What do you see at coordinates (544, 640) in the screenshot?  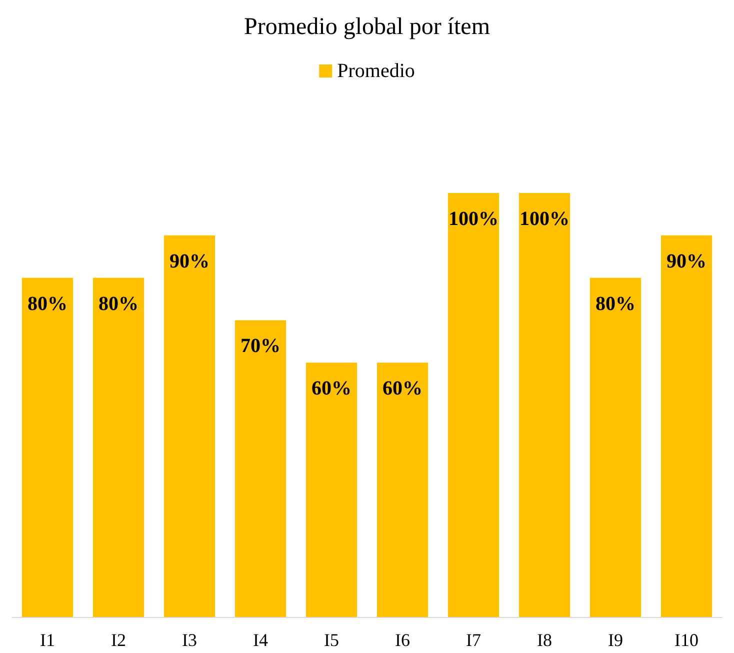 I see `x-tick-label: I8` at bounding box center [544, 640].